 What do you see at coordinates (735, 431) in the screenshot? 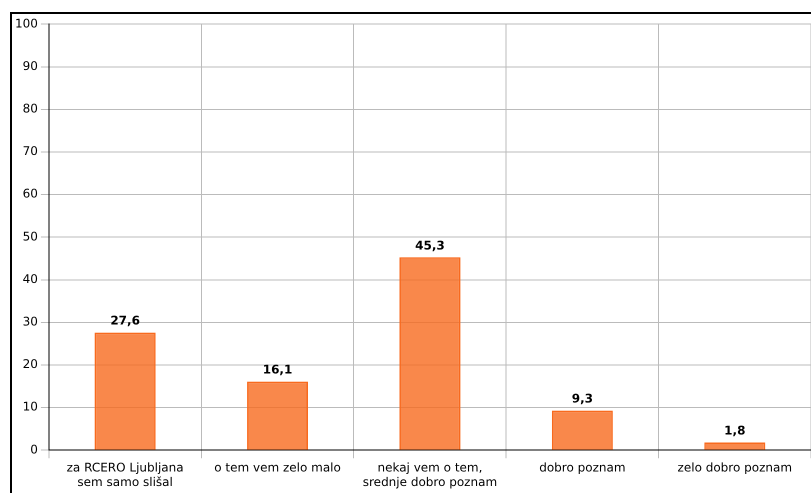
I see `data-label: 1,8` at bounding box center [735, 431].